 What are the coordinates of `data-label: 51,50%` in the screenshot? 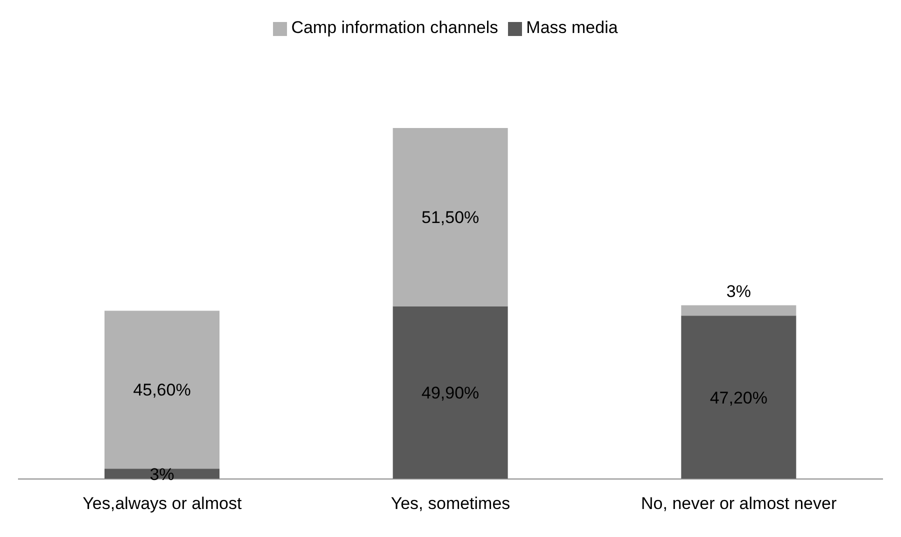 It's located at (450, 218).